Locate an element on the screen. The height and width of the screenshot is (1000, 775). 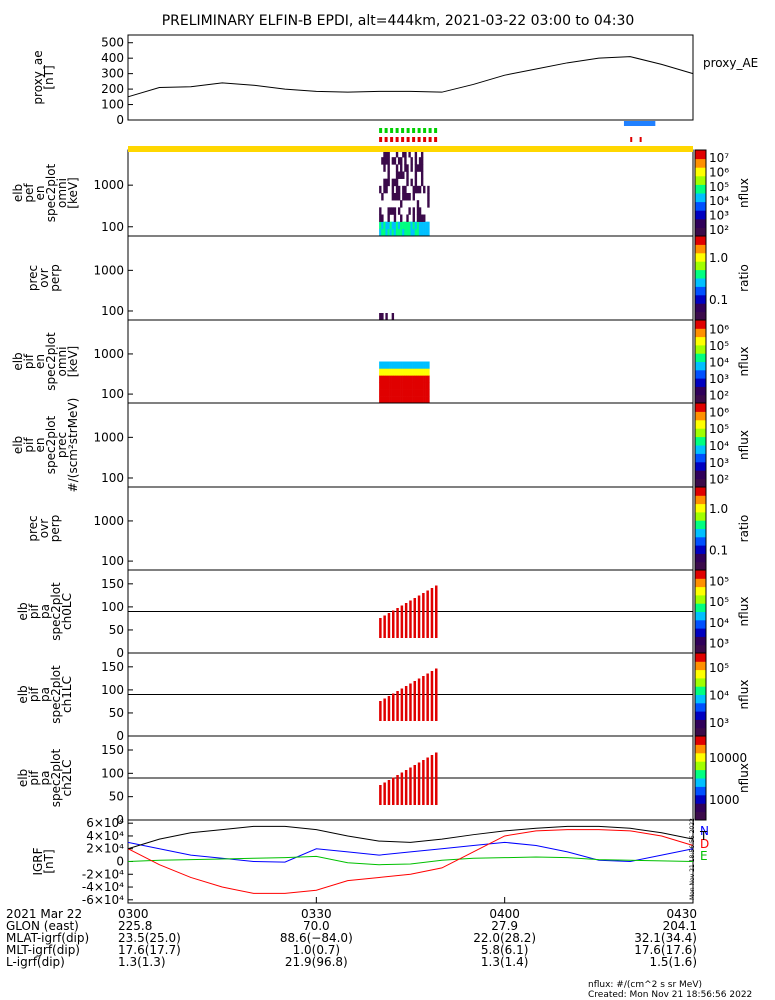
y-axis-label: pa is located at coordinates (45, 778).